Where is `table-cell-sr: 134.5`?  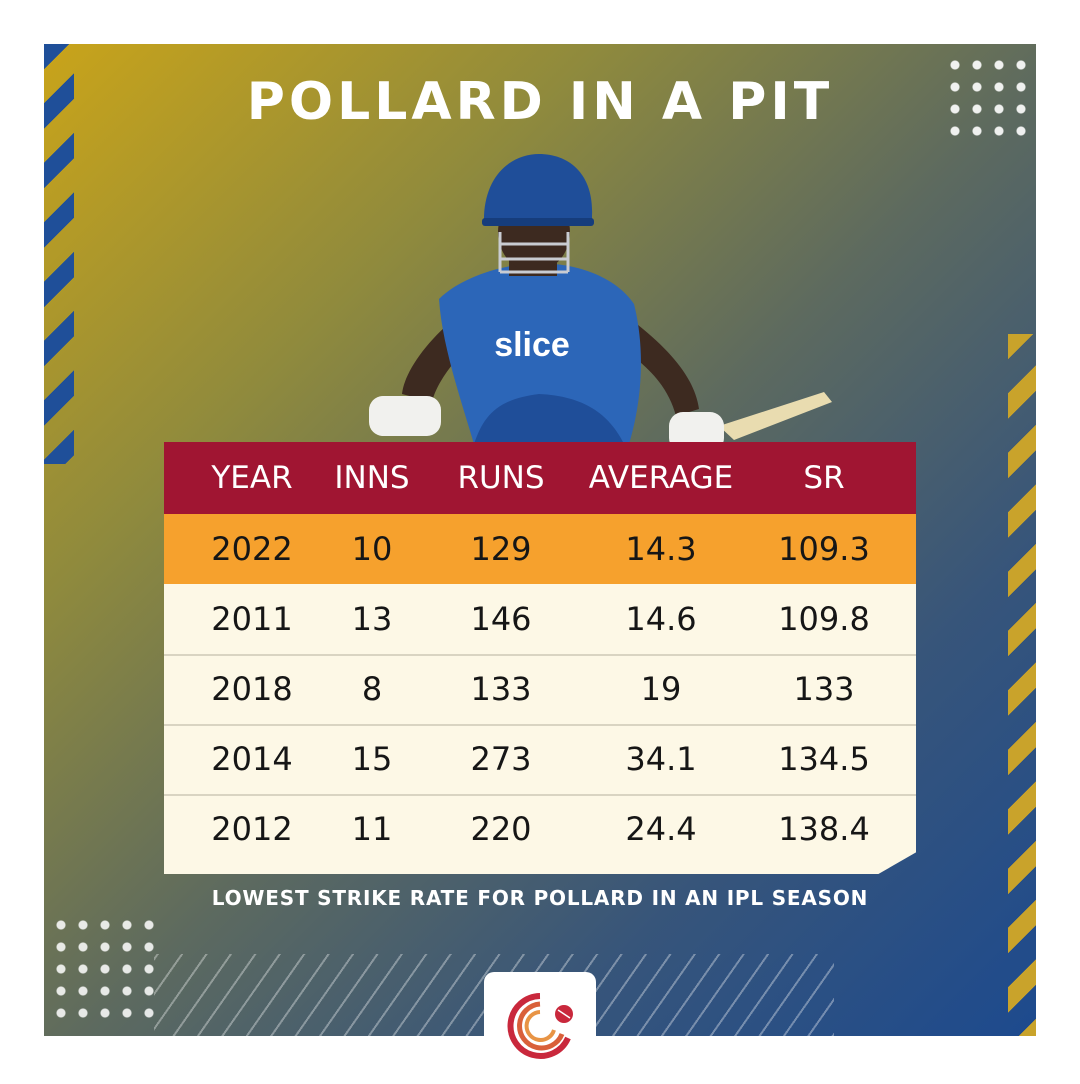
table-cell-sr: 134.5 is located at coordinates (824, 759).